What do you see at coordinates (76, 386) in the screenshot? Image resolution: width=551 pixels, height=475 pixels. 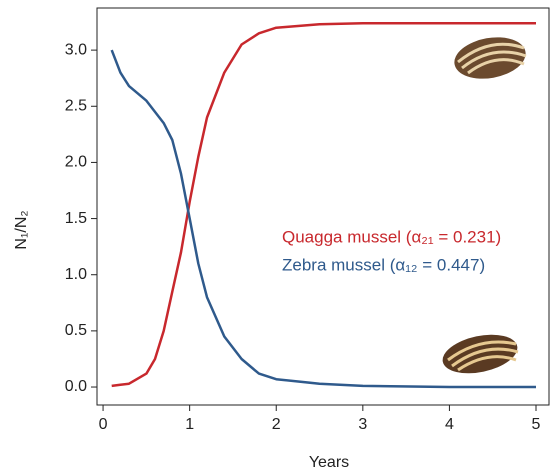 I see `y-tick-label: 0.0` at bounding box center [76, 386].